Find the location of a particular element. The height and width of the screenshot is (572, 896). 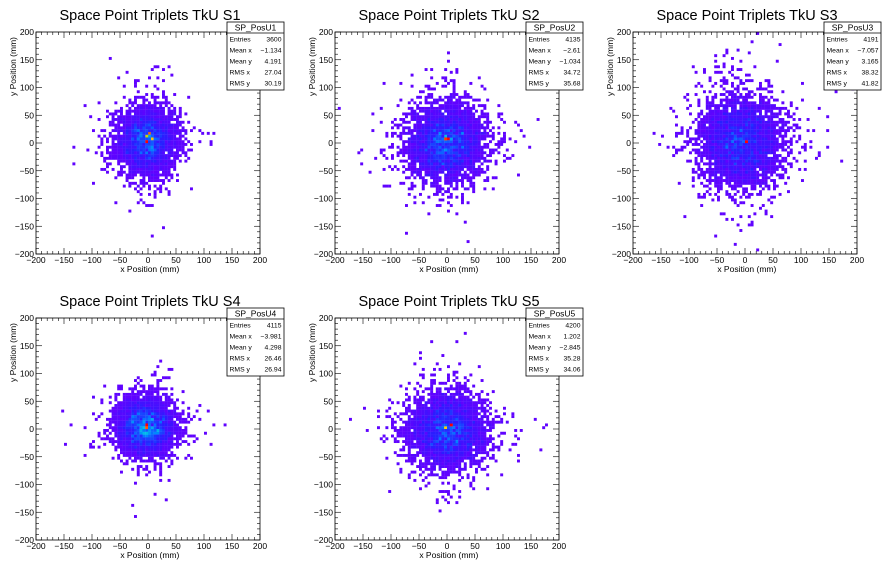

stats-value: 3.165 is located at coordinates (869, 62).